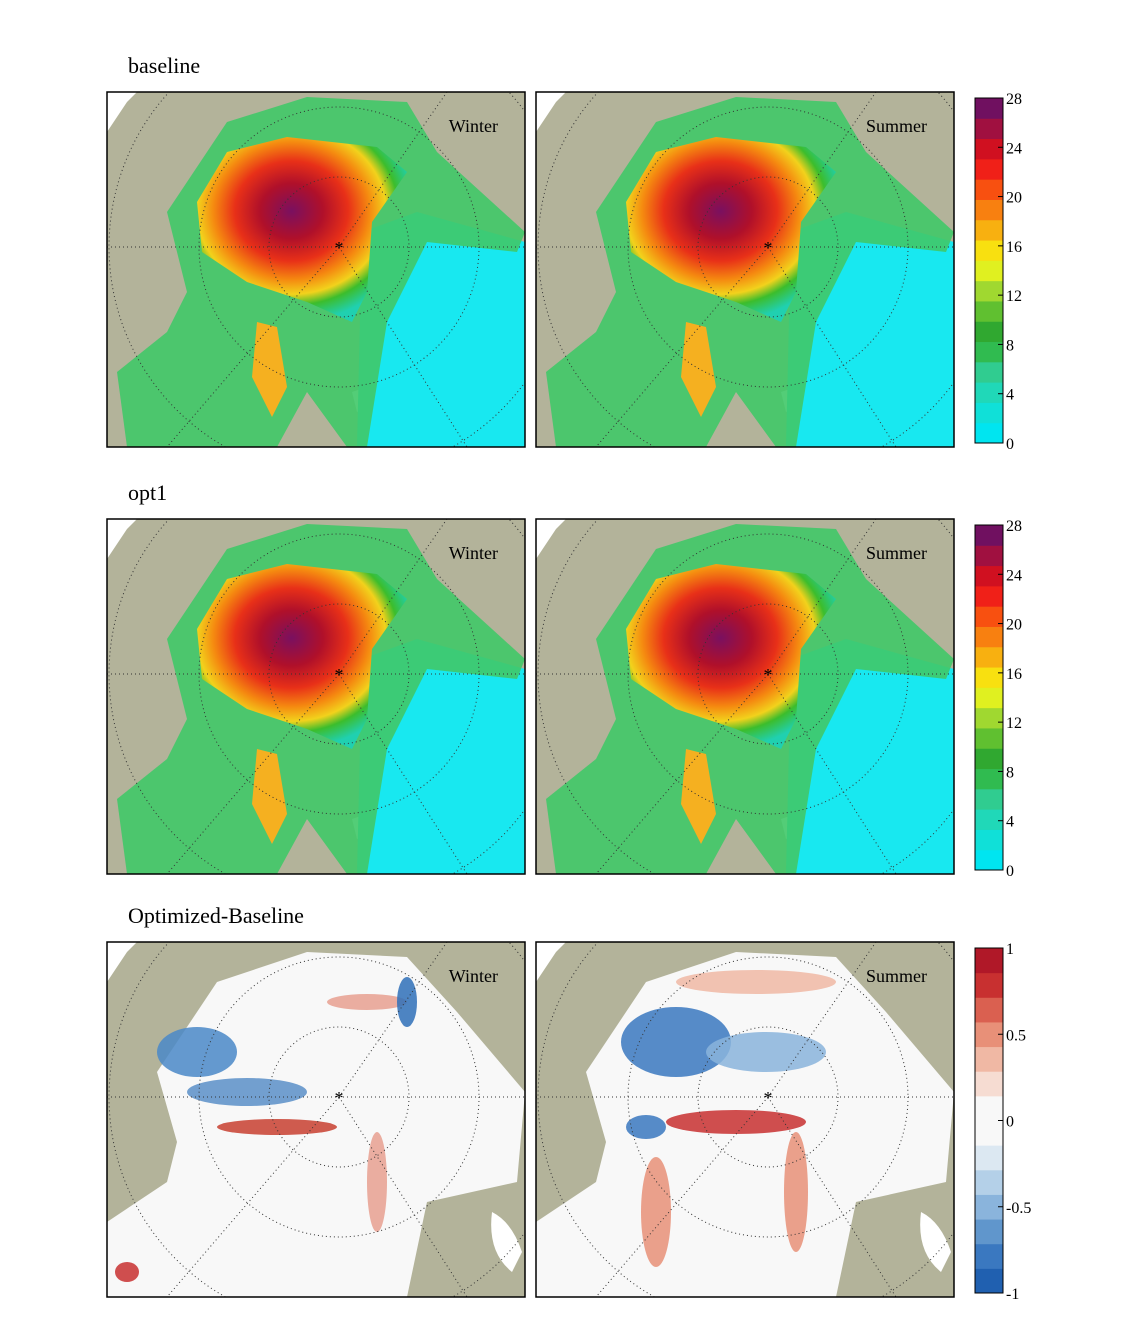  Describe the element at coordinates (216, 915) in the screenshot. I see `row-title: Optimized-Baseline` at that location.